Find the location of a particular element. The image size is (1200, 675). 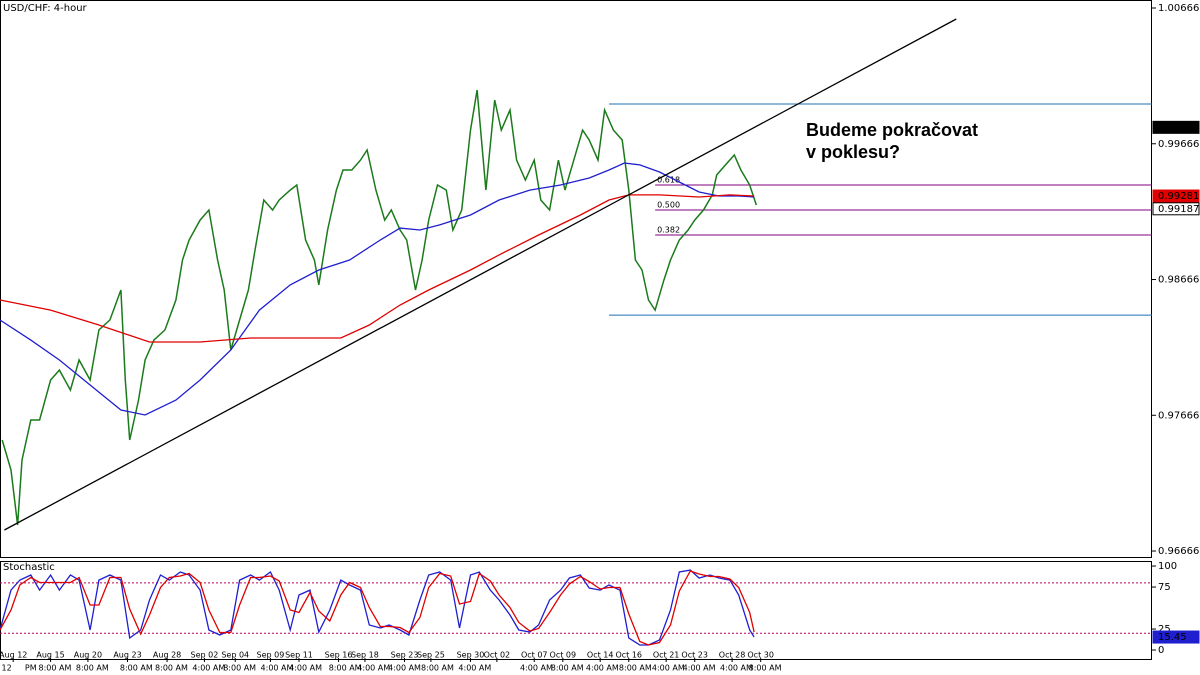

y-tick-label: 25 is located at coordinates (1164, 629).